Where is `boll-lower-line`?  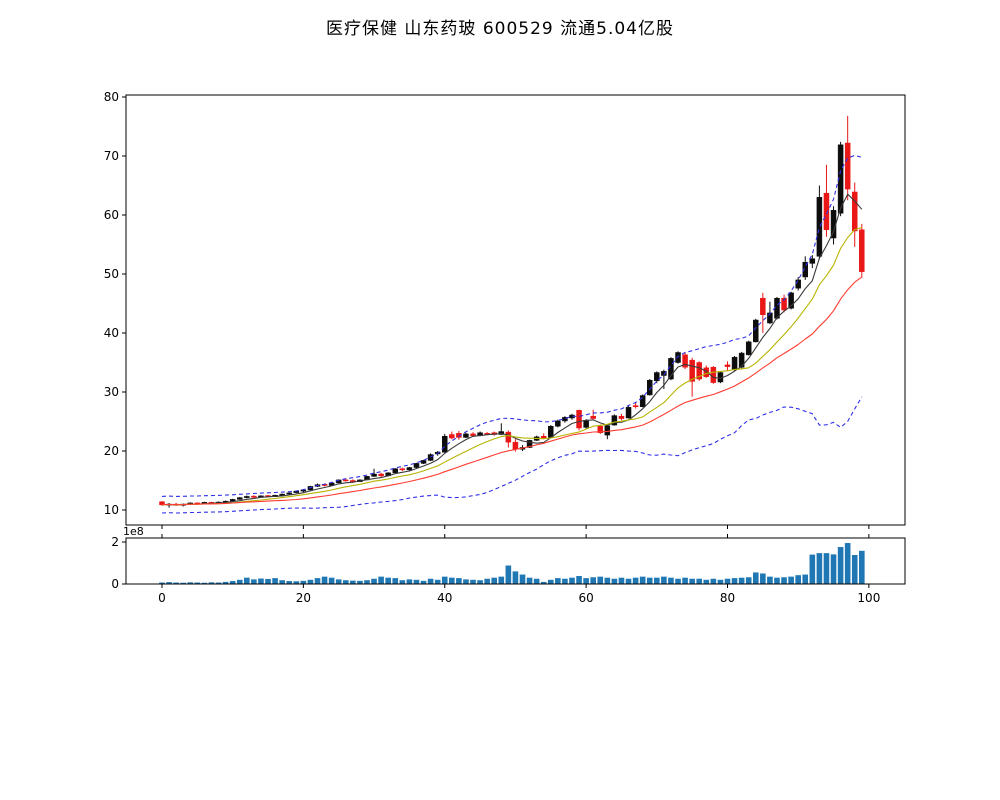 boll-lower-line is located at coordinates (512, 455).